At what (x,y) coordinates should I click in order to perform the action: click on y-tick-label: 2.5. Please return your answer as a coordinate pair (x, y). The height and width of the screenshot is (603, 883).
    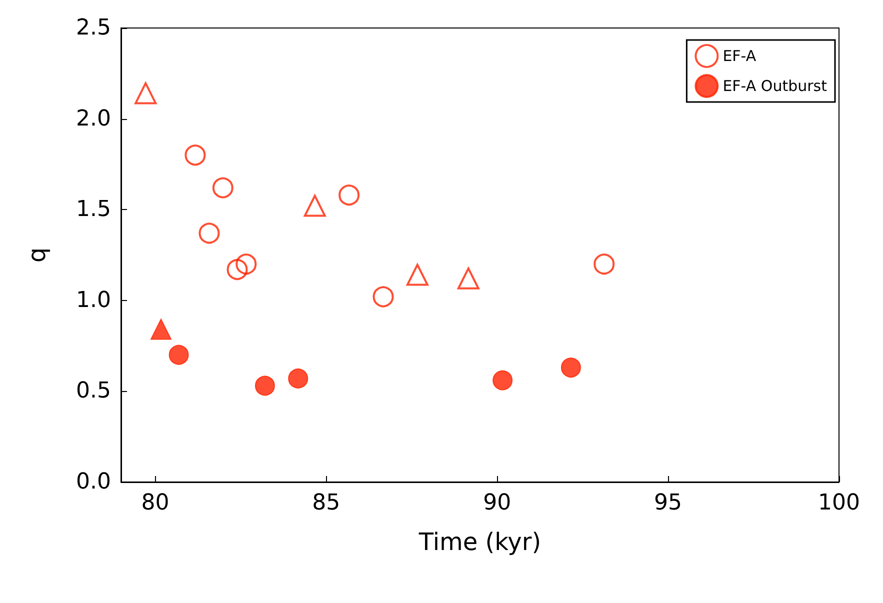
    Looking at the image, I should click on (93, 28).